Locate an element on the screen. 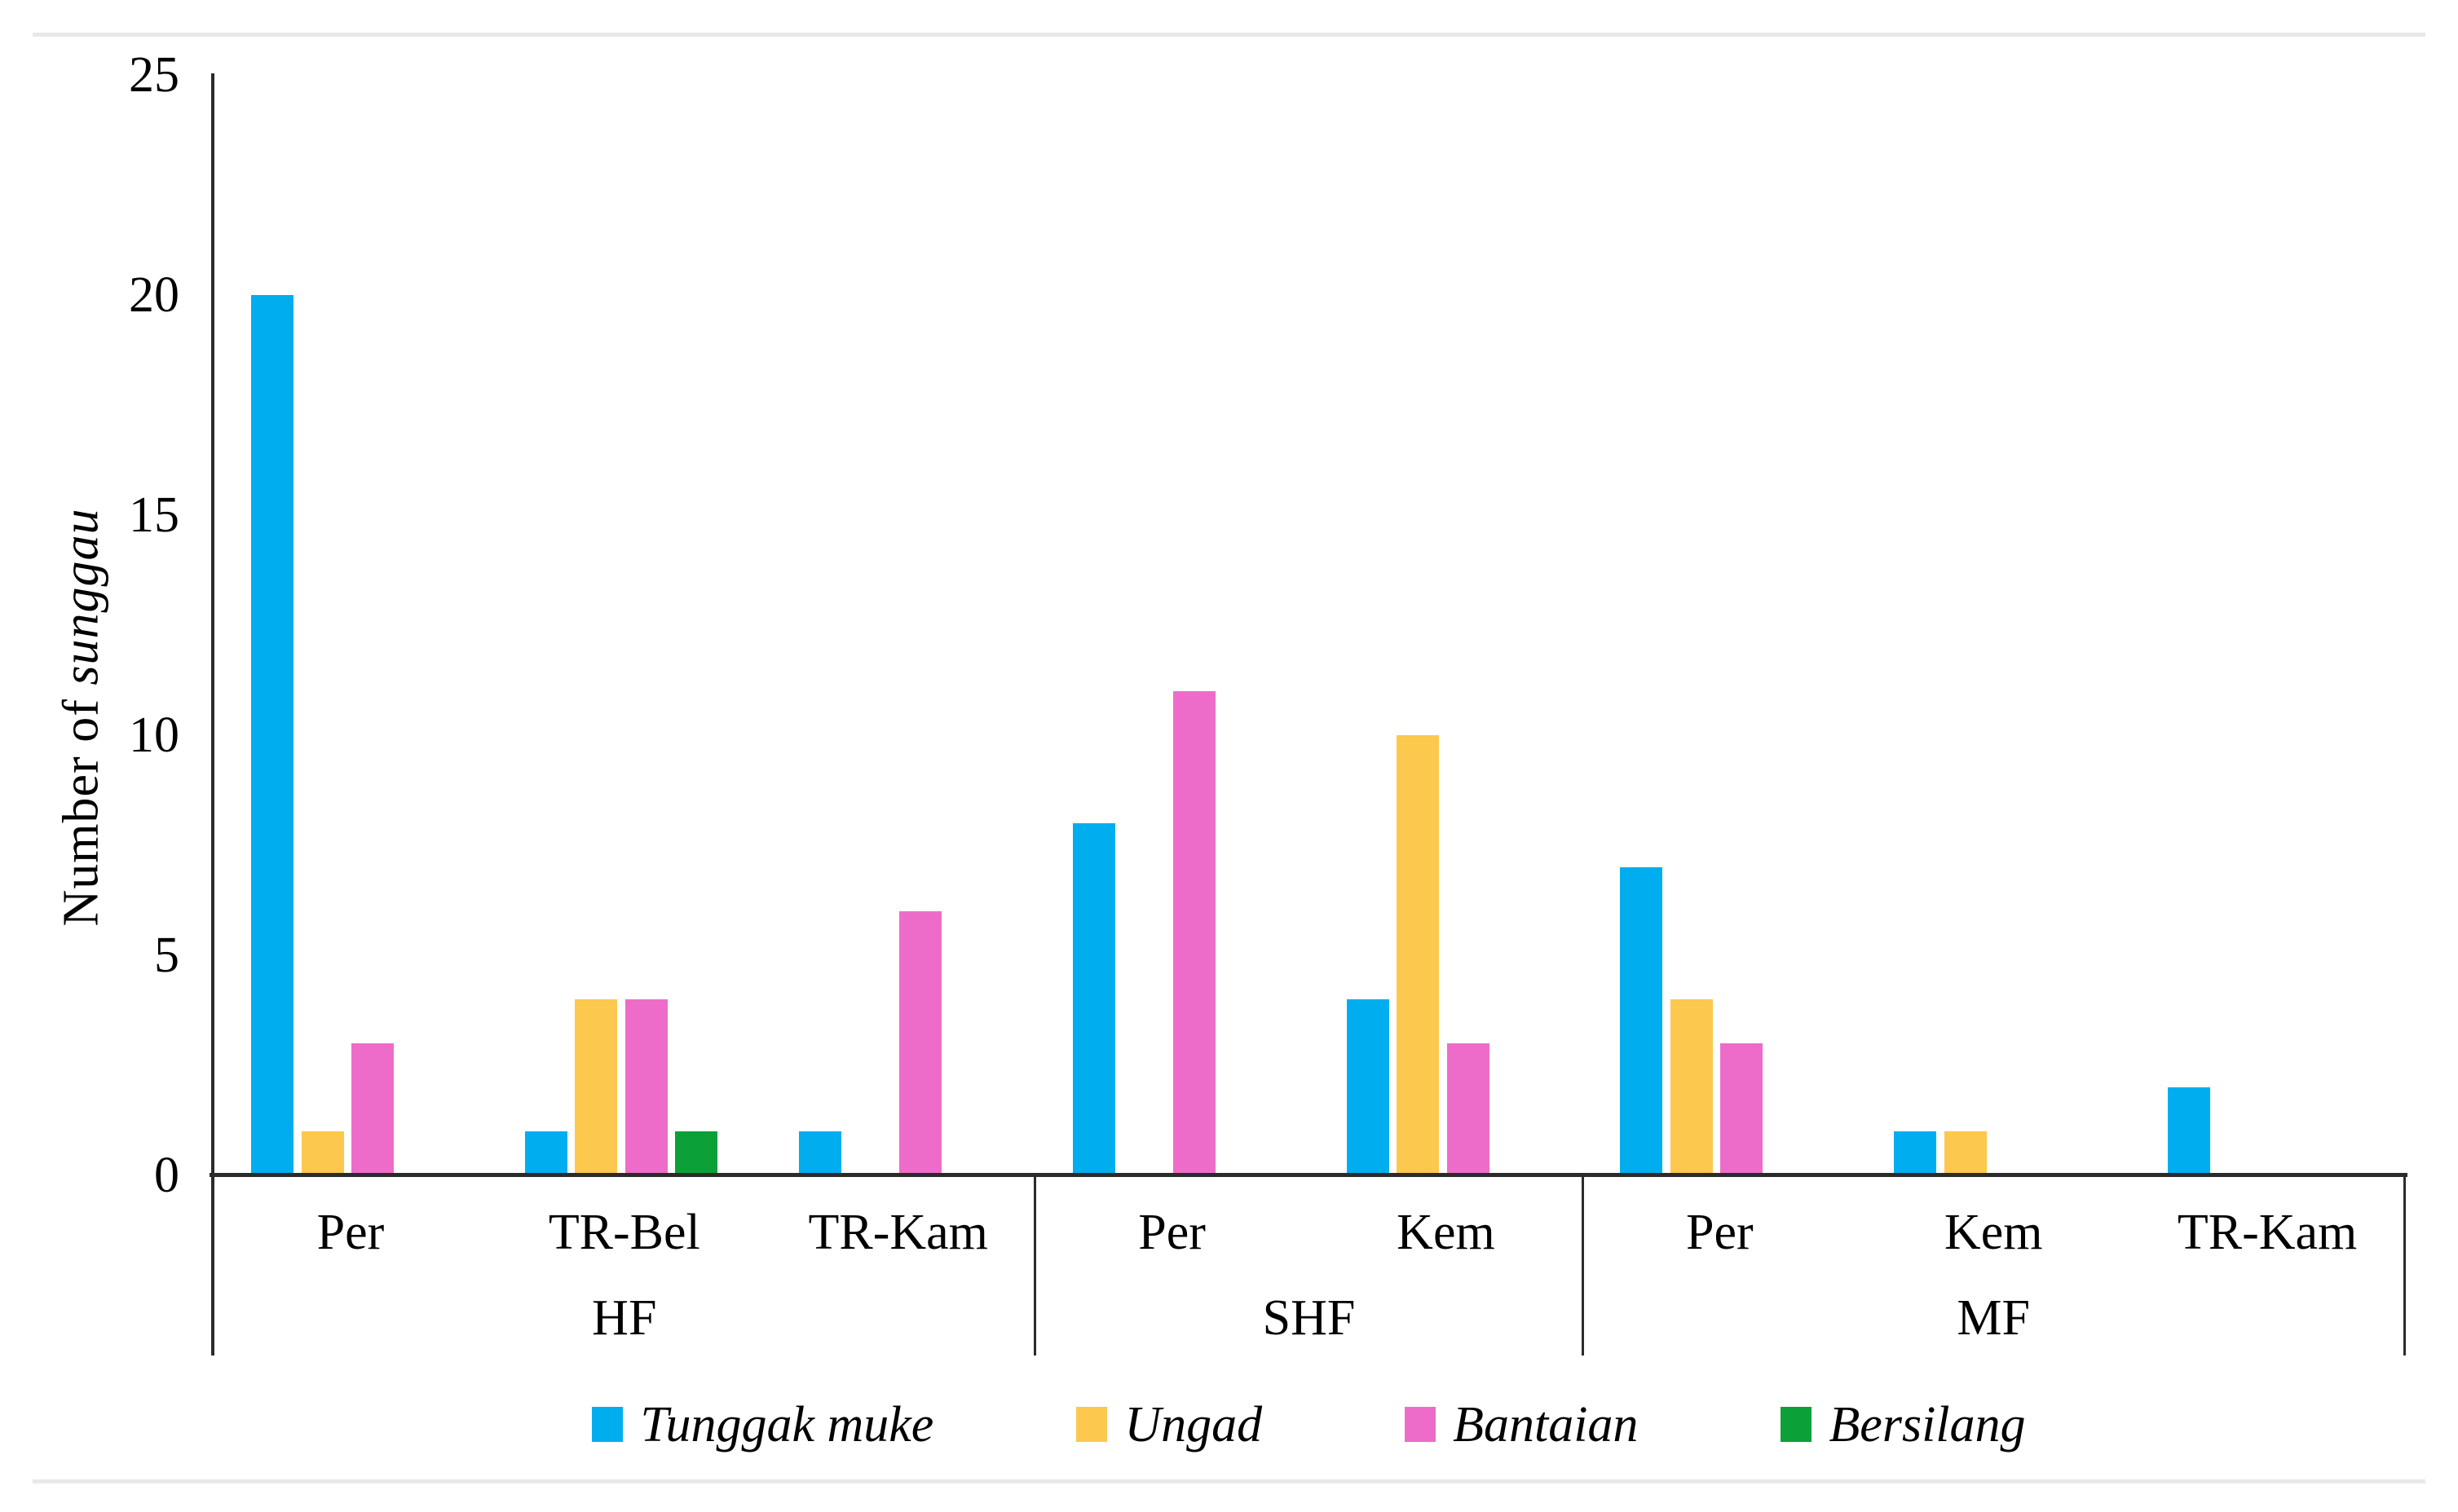 This screenshot has height=1512, width=2458. top-divider is located at coordinates (1229, 35).